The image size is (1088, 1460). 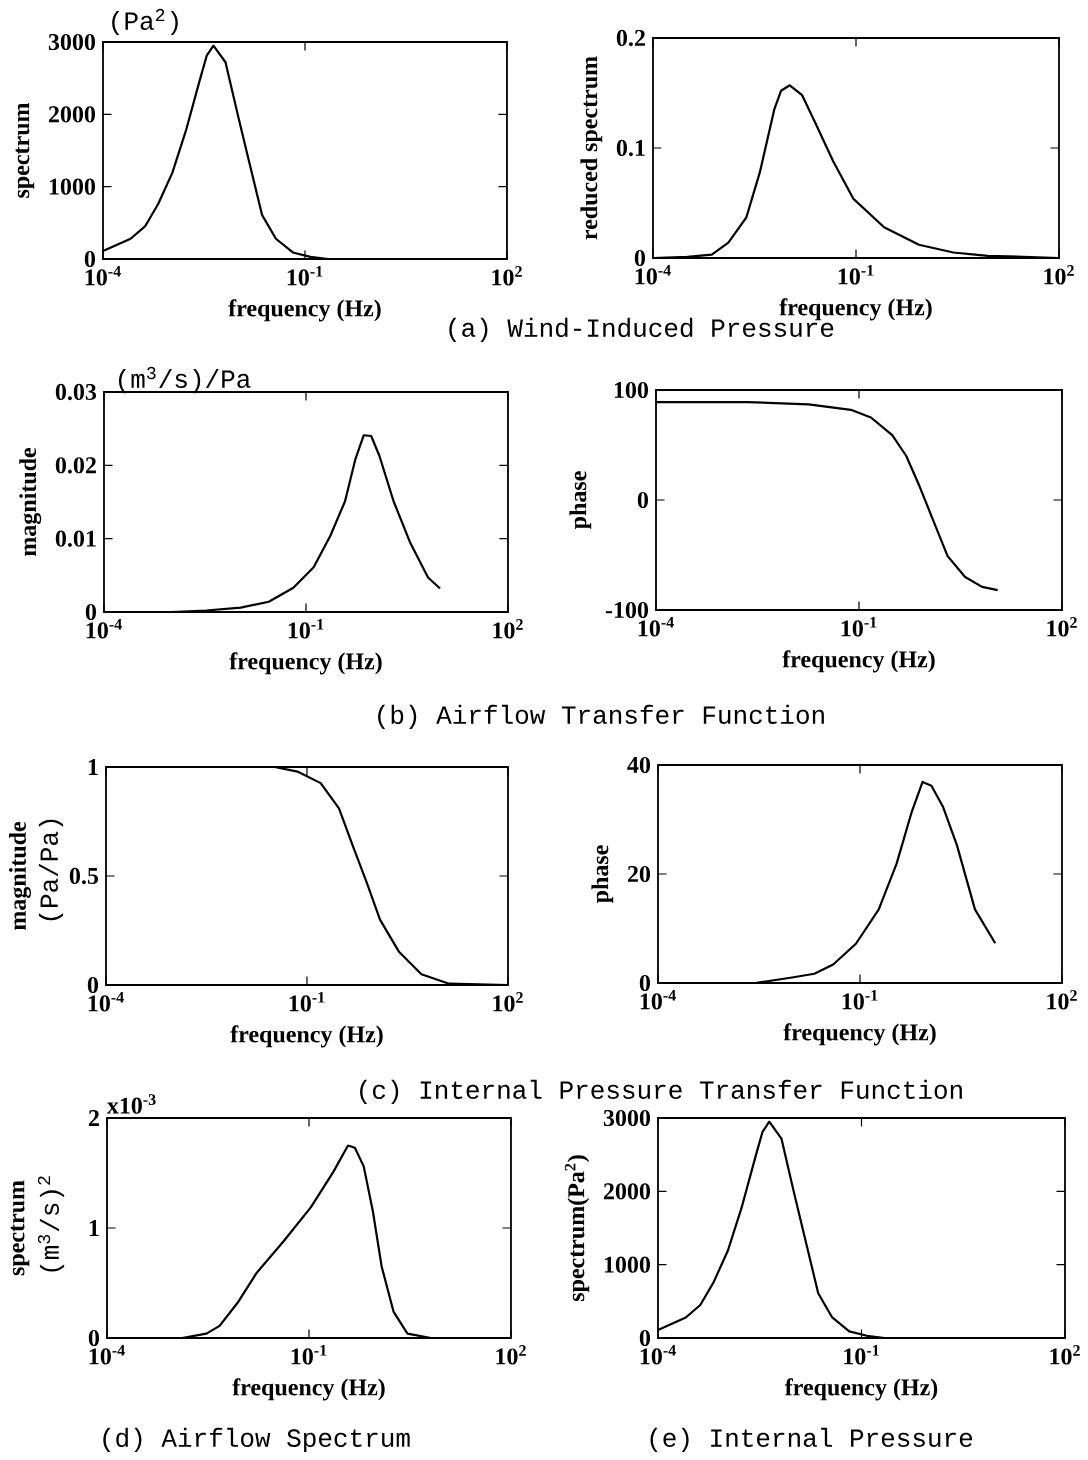 I want to click on text: (c) Internal Pressure Transfer Function, so click(x=661, y=1092).